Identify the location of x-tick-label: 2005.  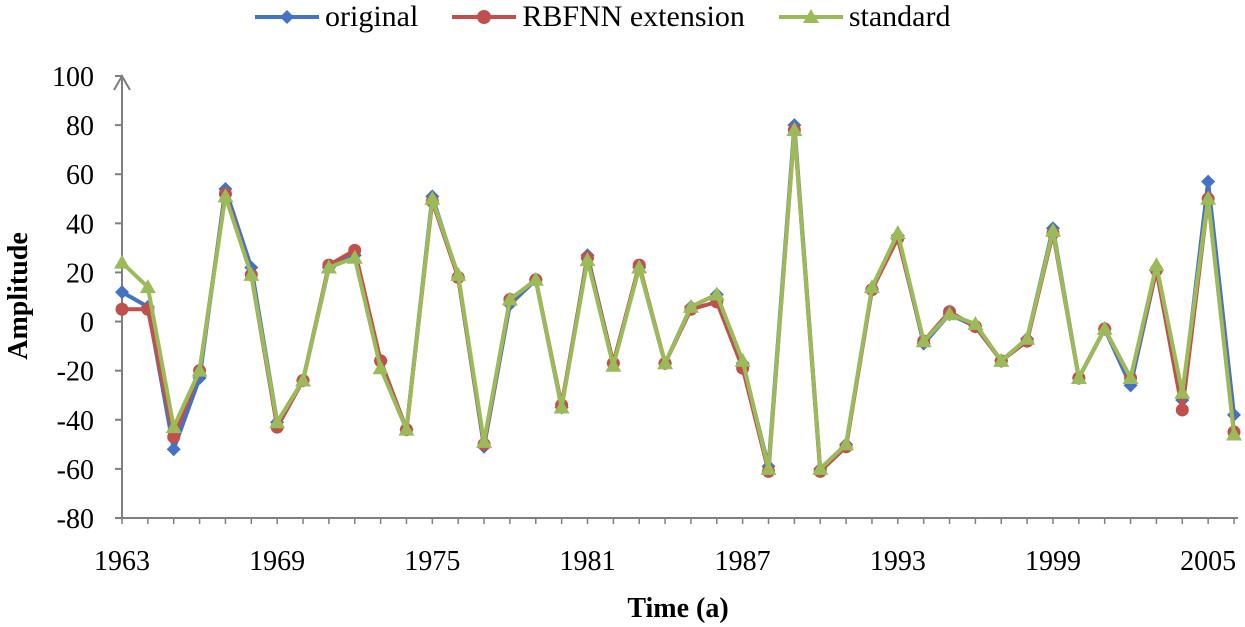
(1208, 561).